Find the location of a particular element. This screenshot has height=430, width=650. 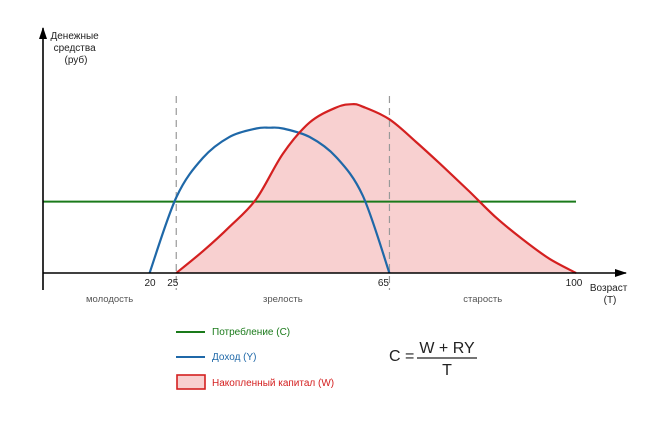

x-tick-label-100: 100 is located at coordinates (574, 283).